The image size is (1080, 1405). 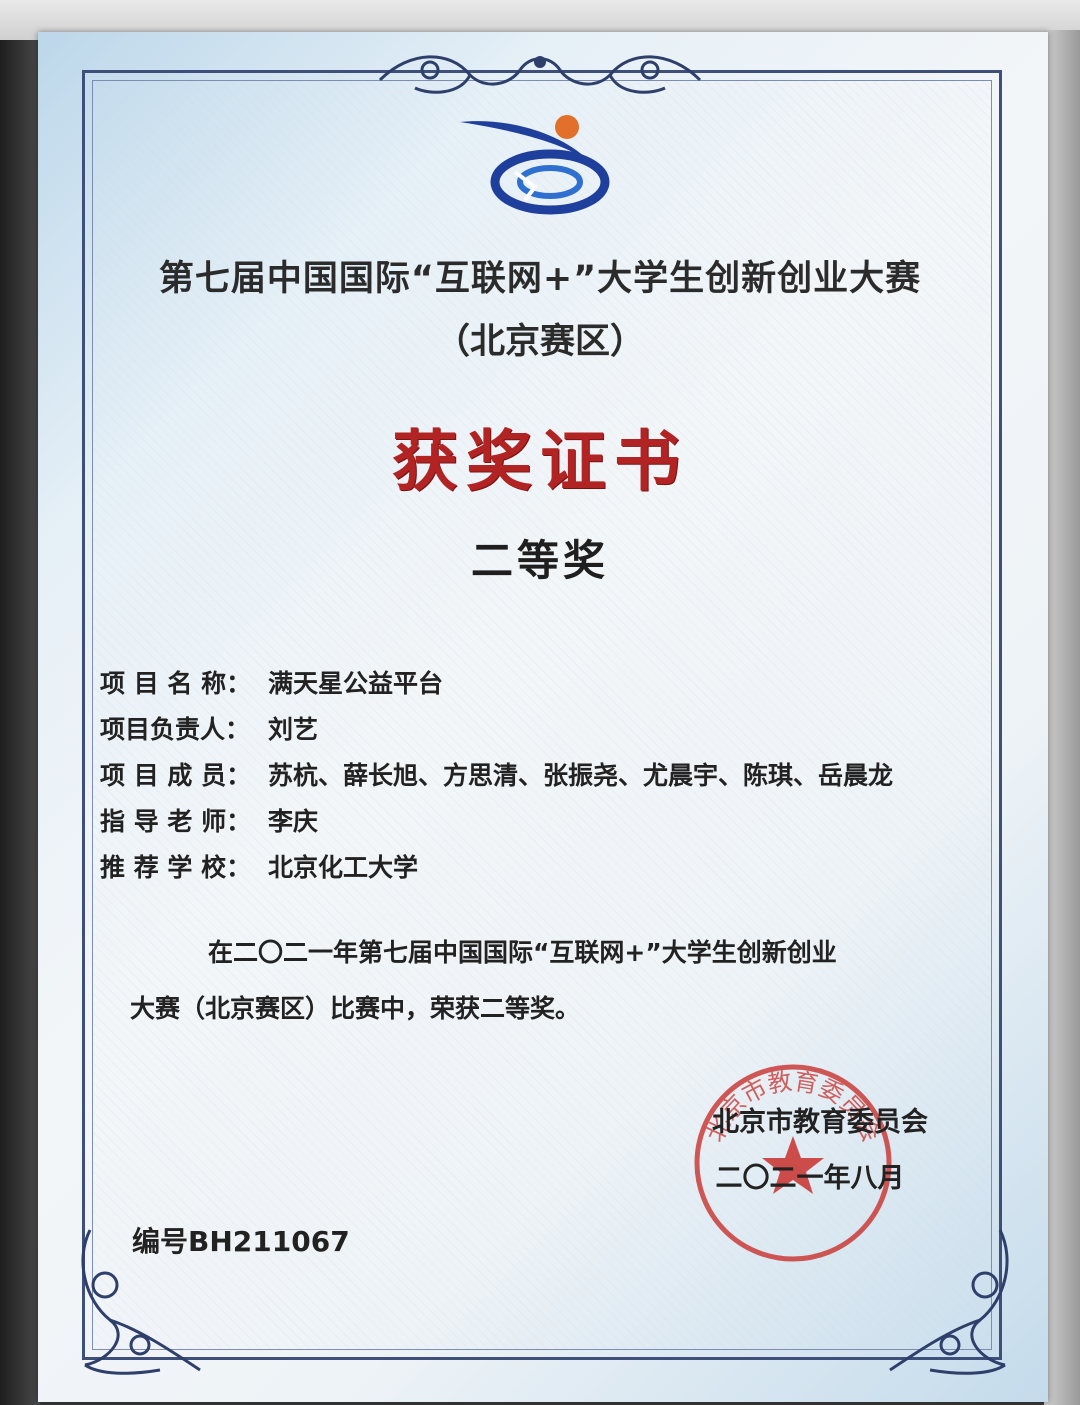 I want to click on field-project-name: 项 目 名 称： 满天星公益平台, so click(x=545, y=687).